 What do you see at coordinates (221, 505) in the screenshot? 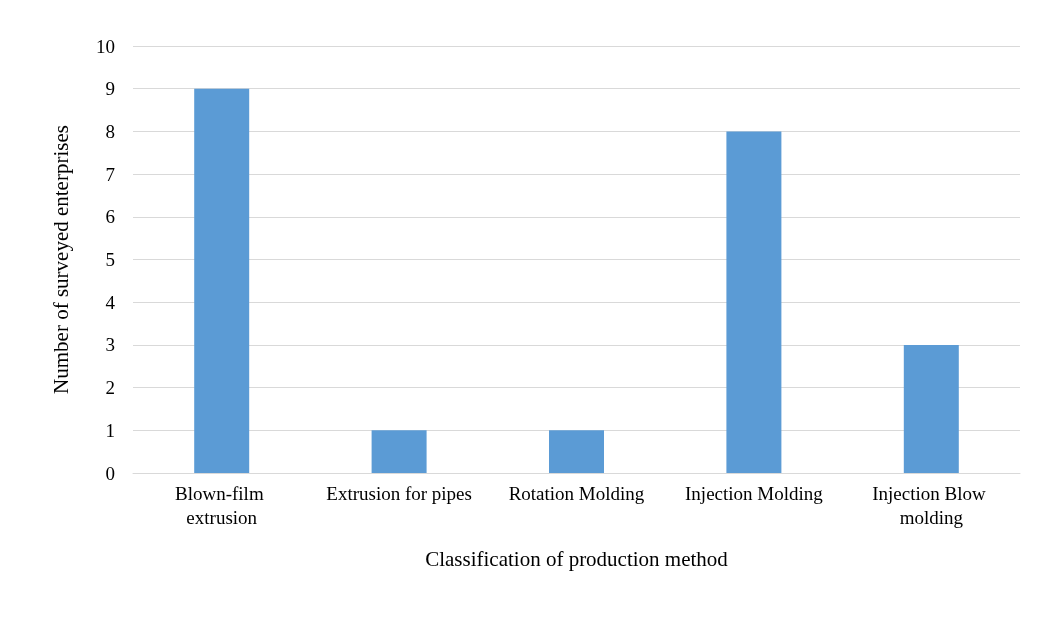
I see `x-tick-label: Blown-film extrusion` at bounding box center [221, 505].